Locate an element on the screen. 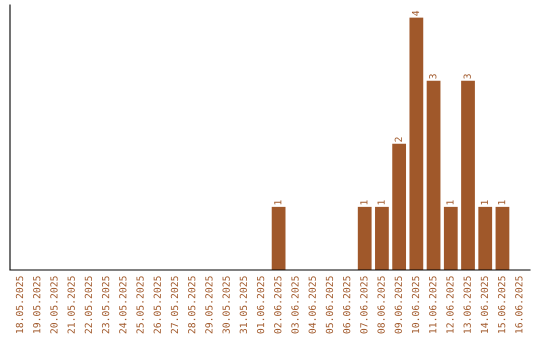 This screenshot has width=540, height=340. x-tick-label: 10.06.2025 is located at coordinates (416, 304).